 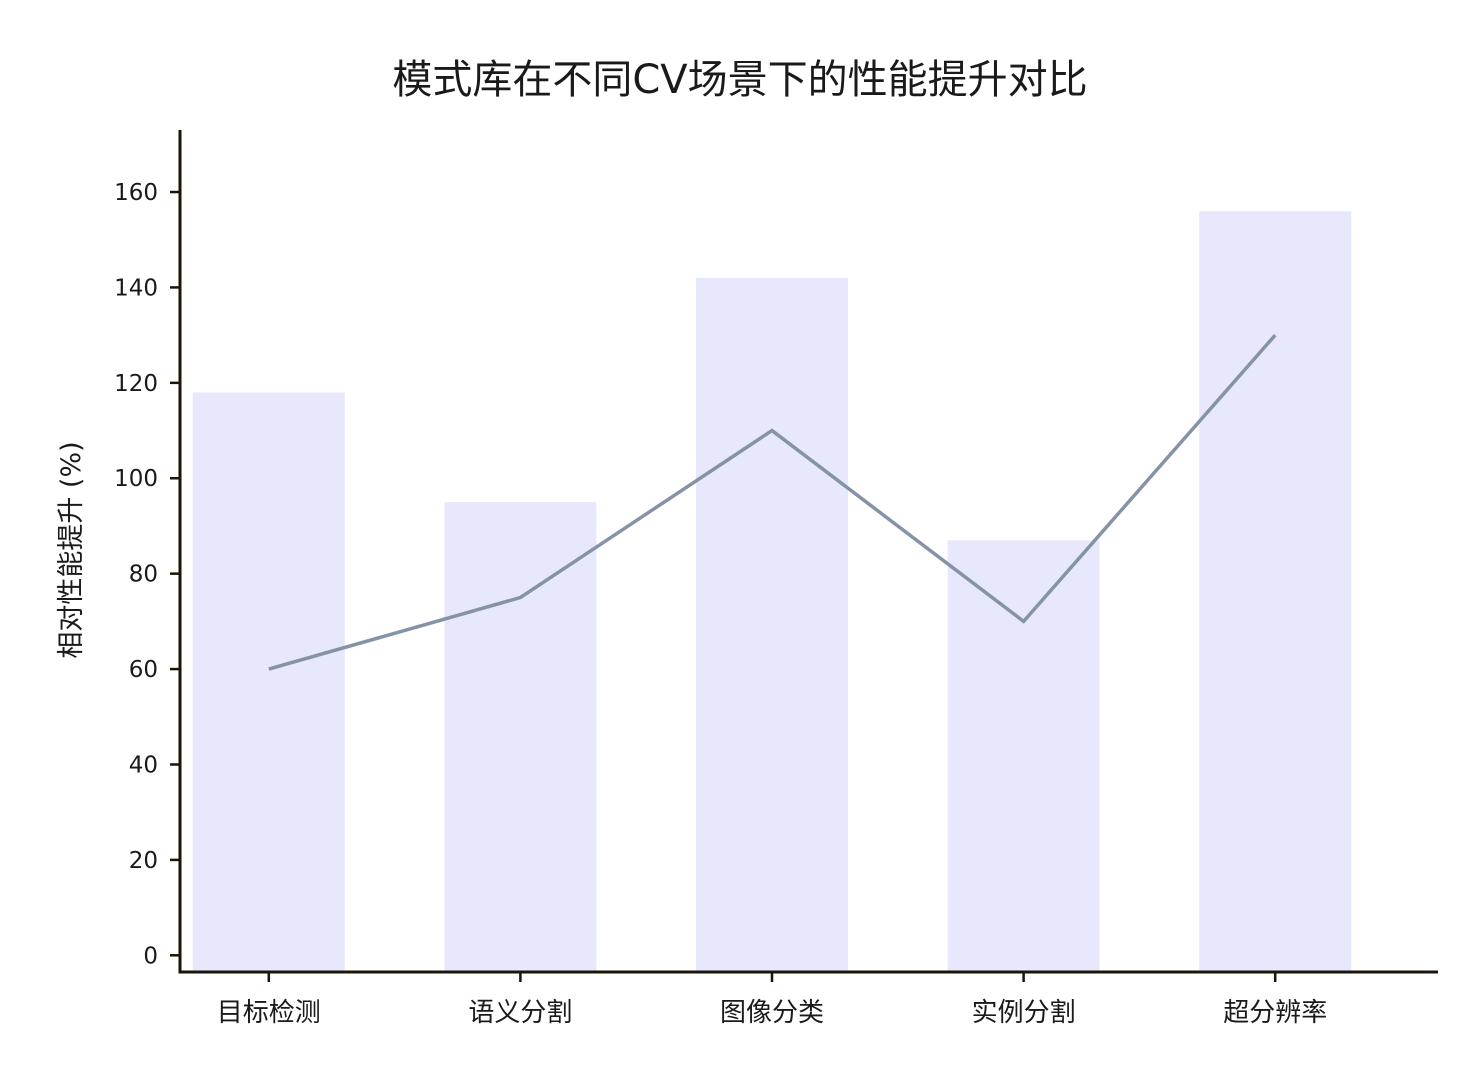 I want to click on x-tick-label: 图像分类, so click(x=772, y=1013).